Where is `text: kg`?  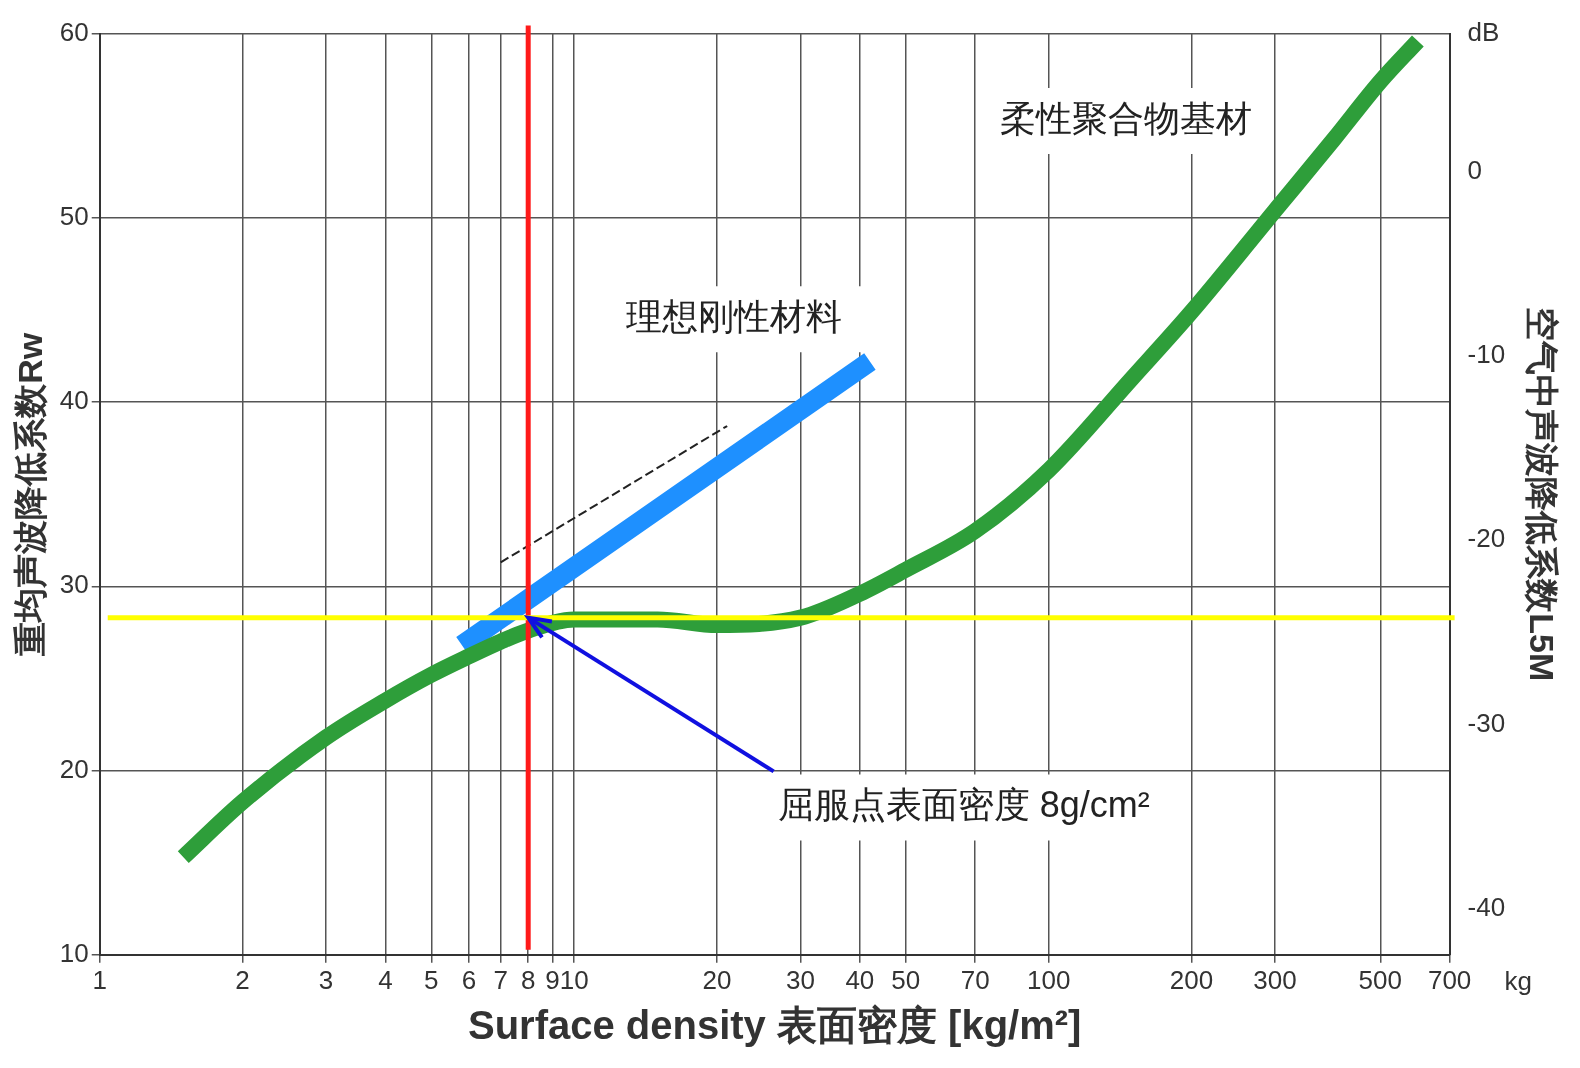 text: kg is located at coordinates (1518, 980).